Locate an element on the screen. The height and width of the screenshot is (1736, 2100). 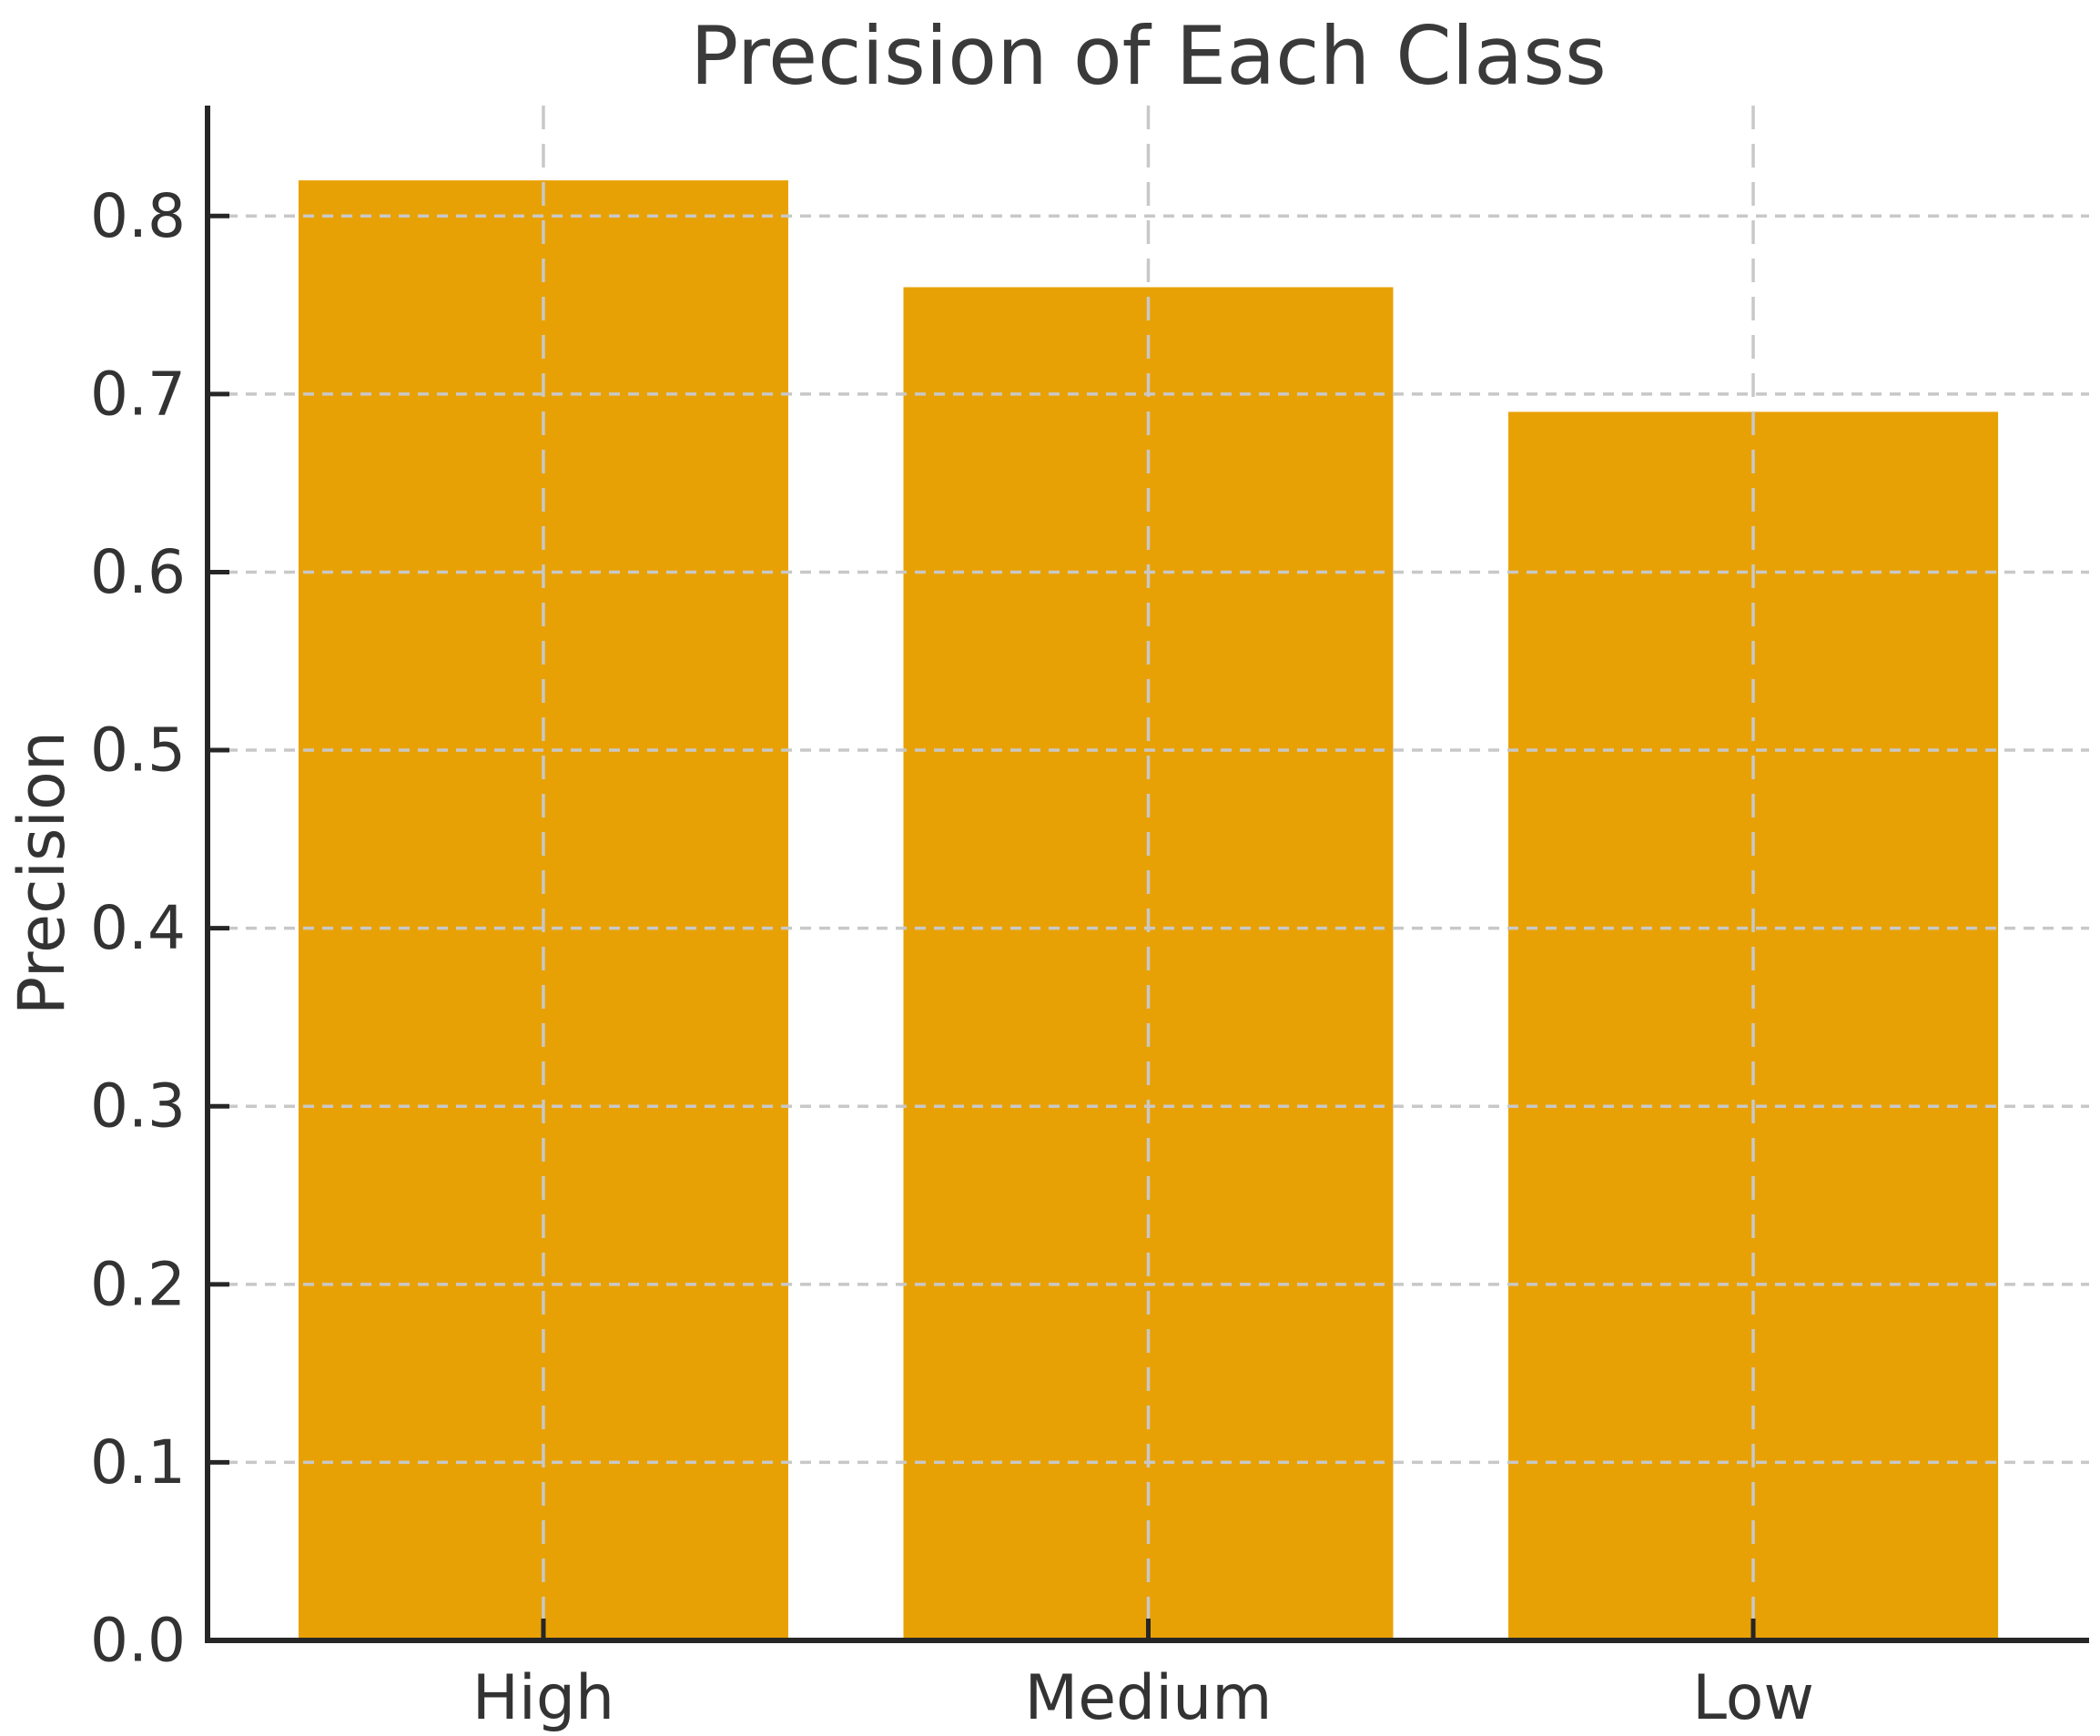
y-tick-label: 0.2 is located at coordinates (138, 1284).